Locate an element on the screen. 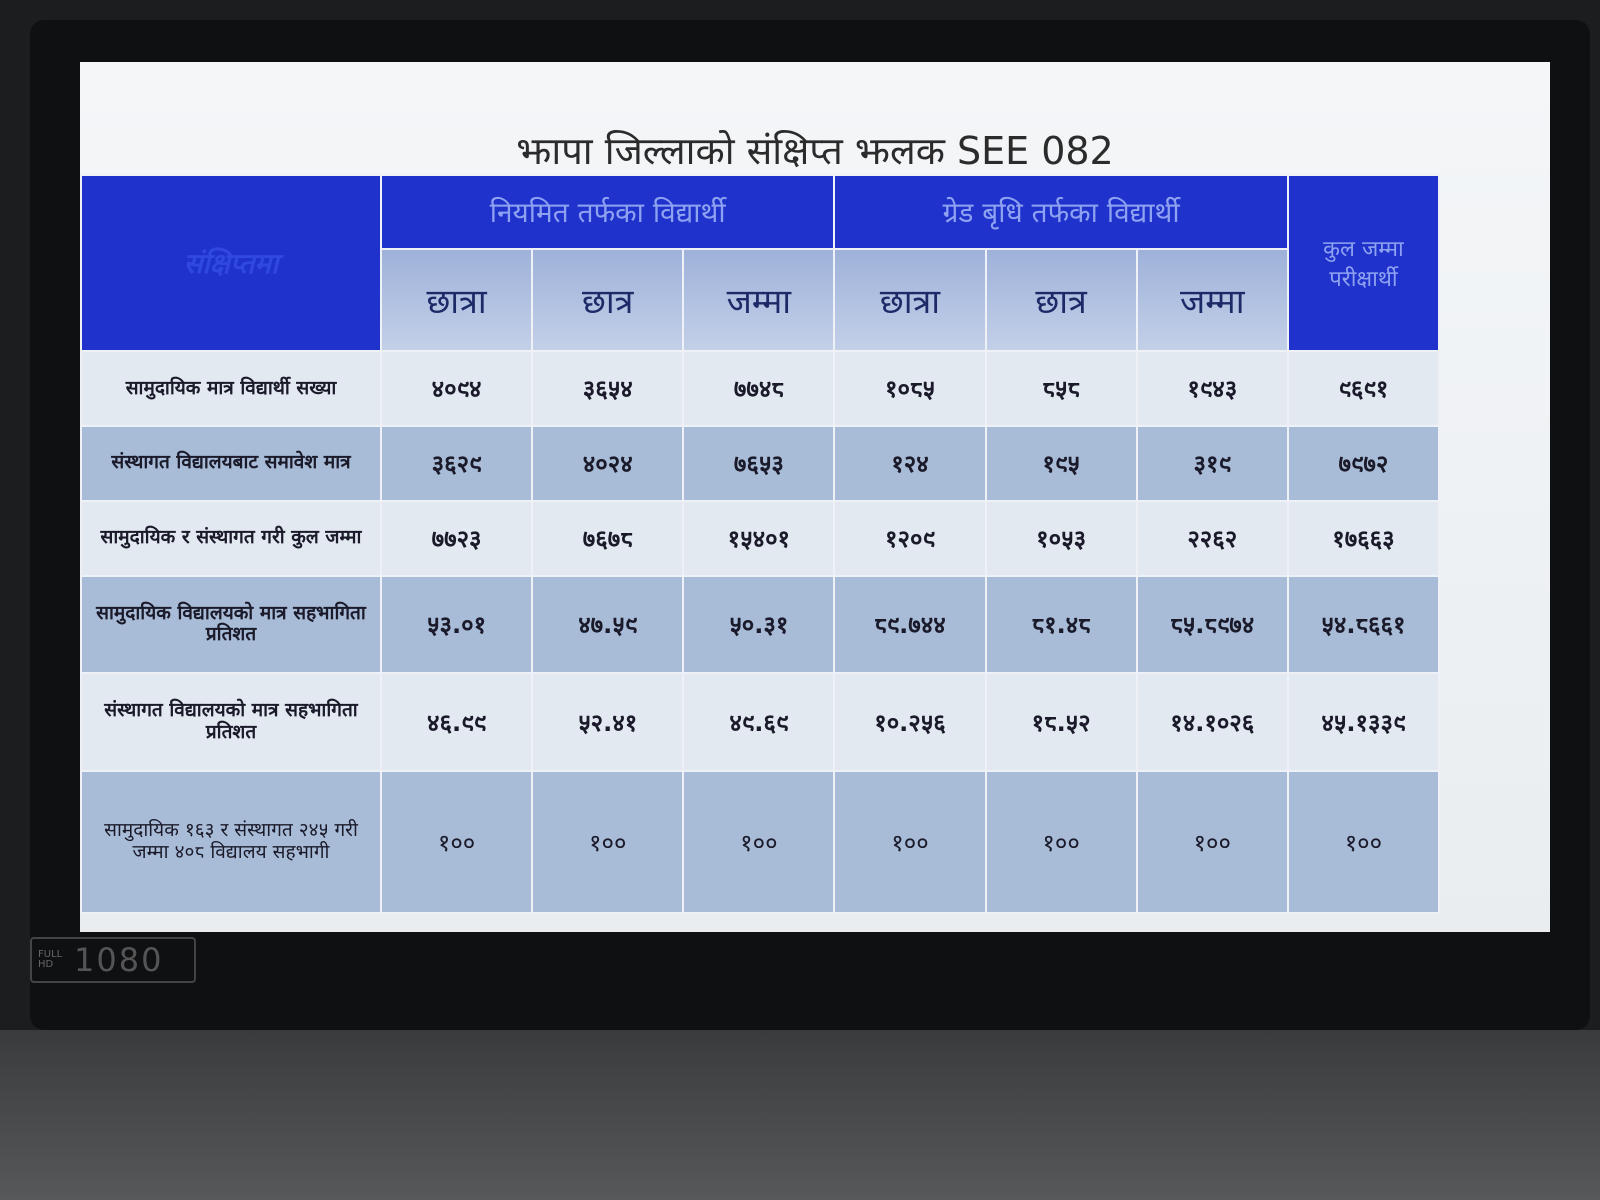  cell: १७६६३ is located at coordinates (1363, 538).